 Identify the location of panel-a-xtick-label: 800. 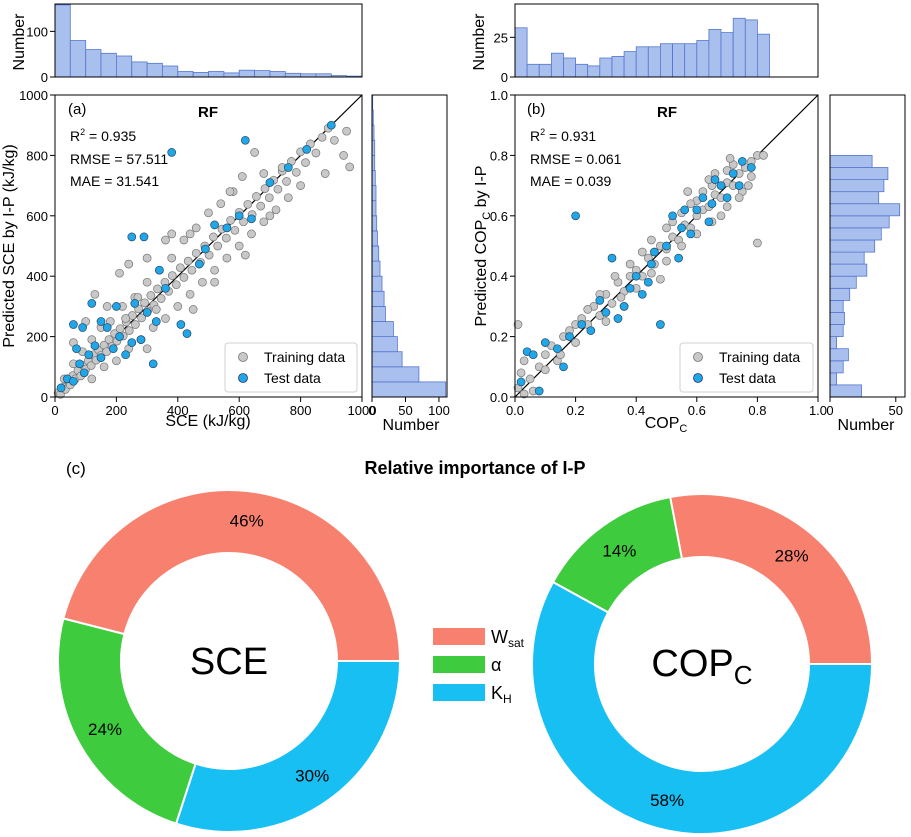
(301, 410).